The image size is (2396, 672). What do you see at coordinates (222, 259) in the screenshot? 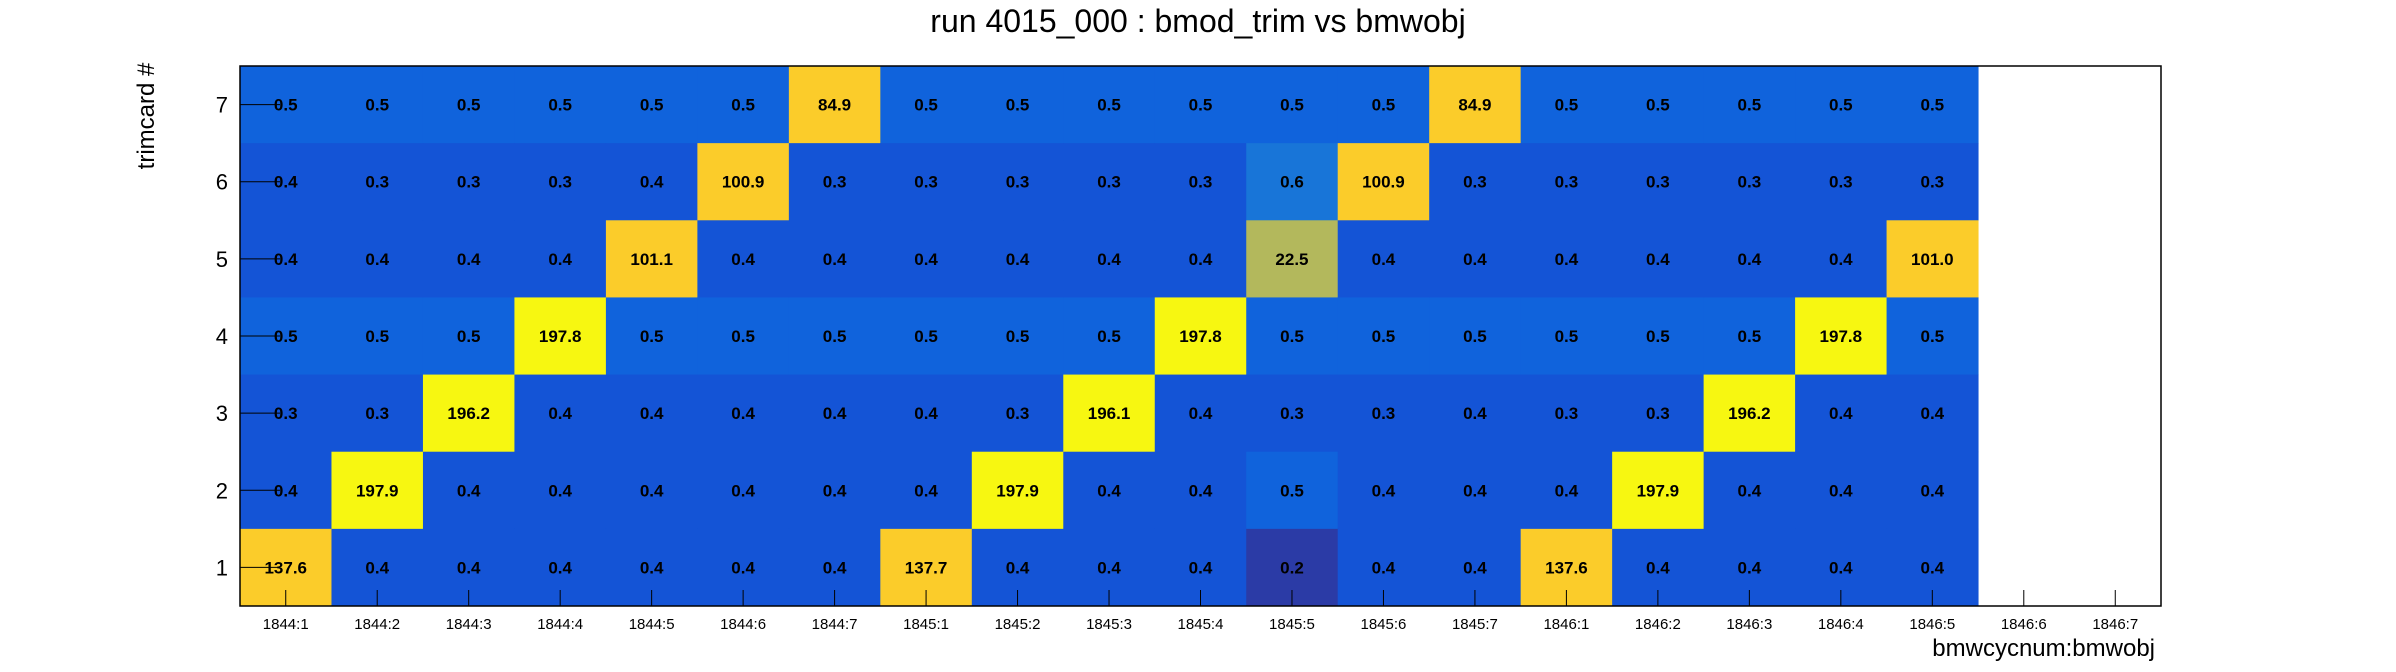
I see `y-tick-label: 5` at bounding box center [222, 259].